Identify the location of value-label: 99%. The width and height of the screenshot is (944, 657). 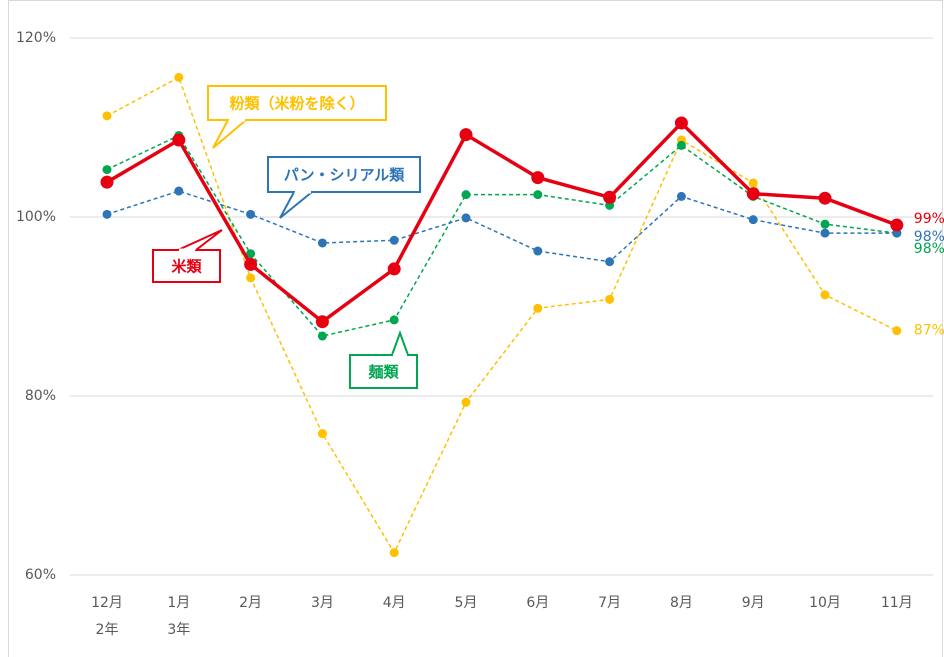
(929, 219).